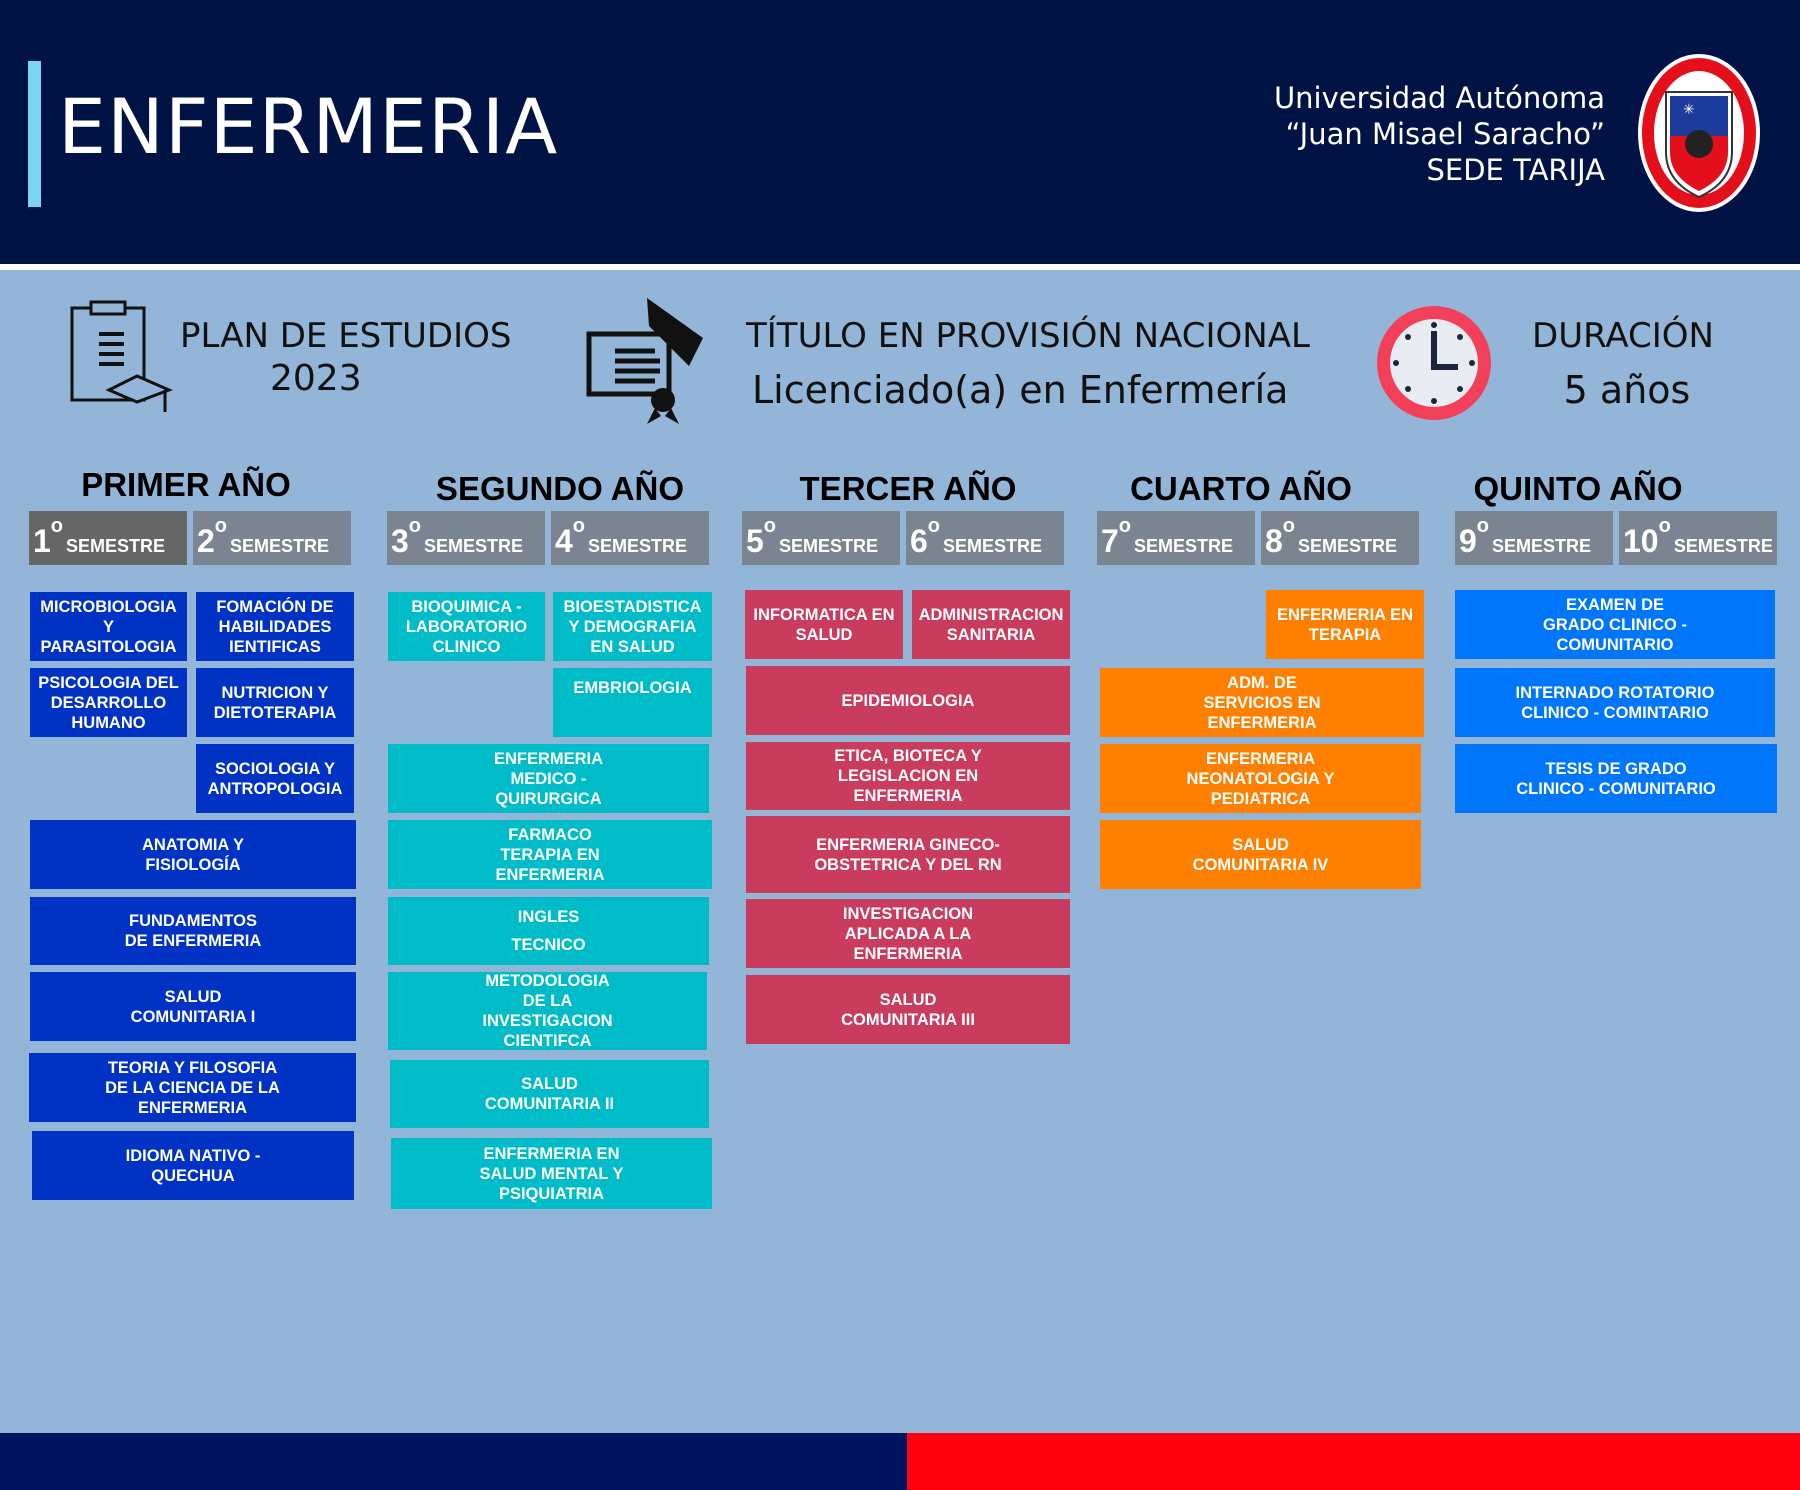 The image size is (1800, 1490). What do you see at coordinates (193, 1165) in the screenshot?
I see `course-box: IDIOMA NATIVO - QUECHUA` at bounding box center [193, 1165].